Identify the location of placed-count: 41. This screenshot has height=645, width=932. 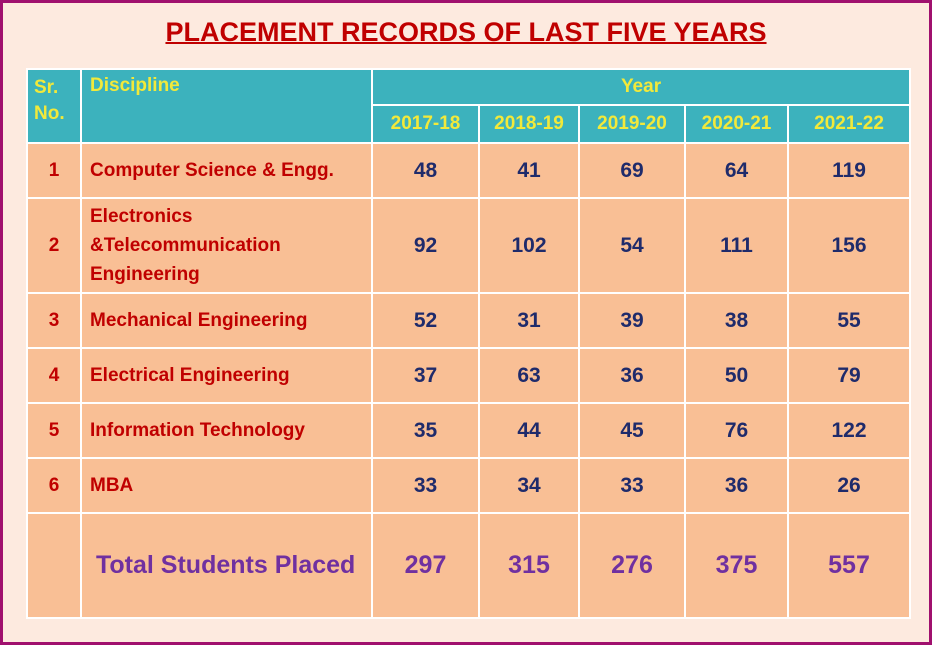
(529, 170).